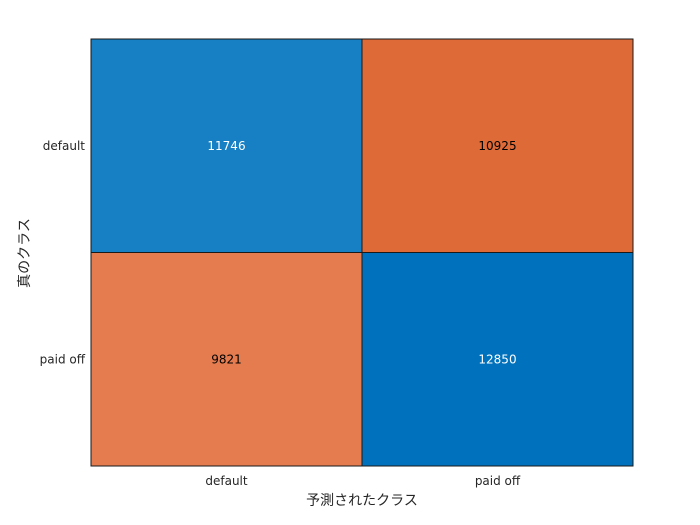 This screenshot has height=525, width=700. I want to click on y-axis-label: 真のクラス, so click(25, 253).